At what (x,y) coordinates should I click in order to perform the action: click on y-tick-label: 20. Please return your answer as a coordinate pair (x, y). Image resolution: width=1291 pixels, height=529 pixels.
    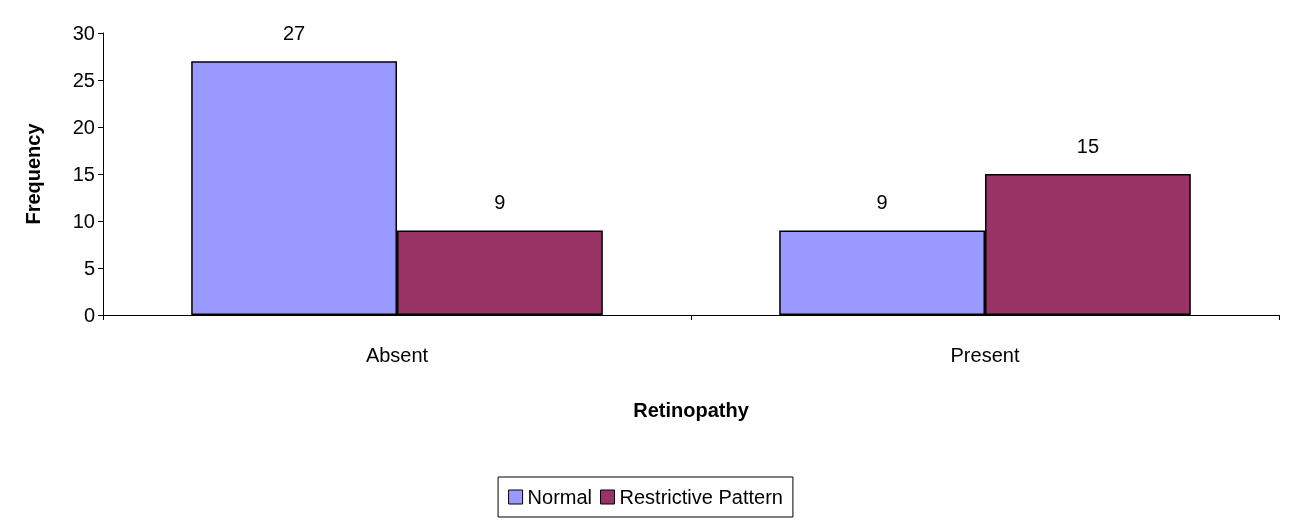
    Looking at the image, I should click on (83, 127).